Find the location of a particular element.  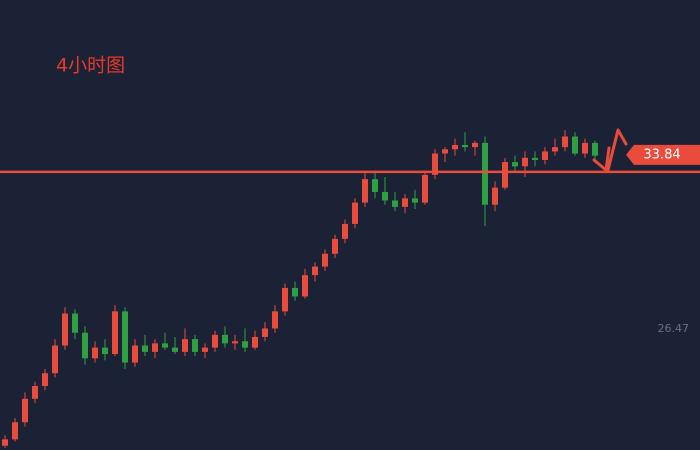

price-tag-label: 33.84 is located at coordinates (661, 154).